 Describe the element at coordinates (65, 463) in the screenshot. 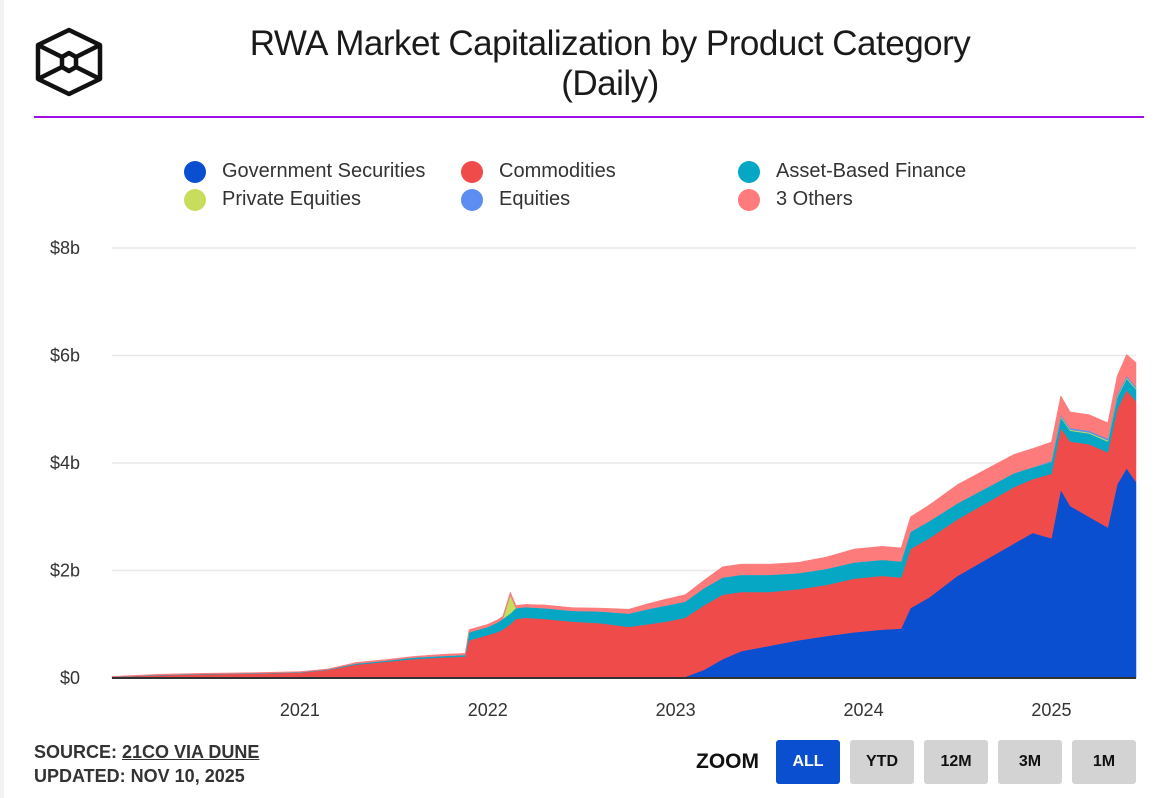

I see `y-tick-label: $4b` at that location.